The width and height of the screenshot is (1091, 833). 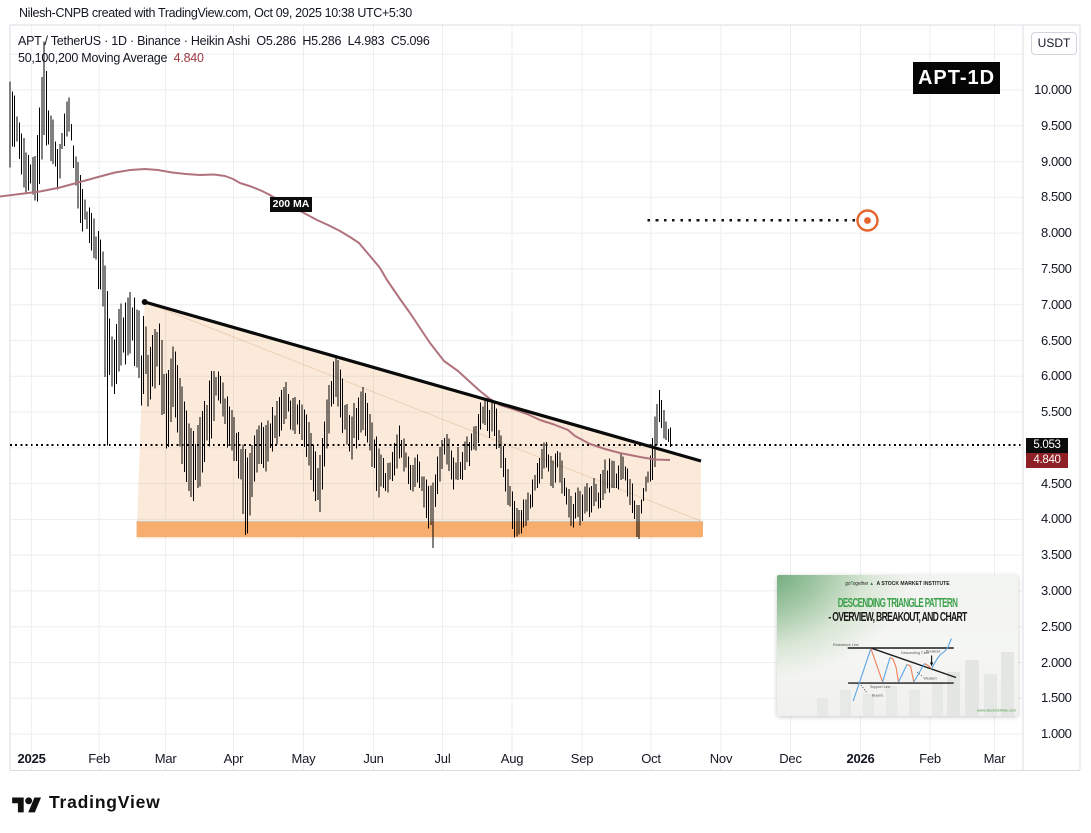 What do you see at coordinates (933, 651) in the screenshot?
I see `svg-text: Breakout` at bounding box center [933, 651].